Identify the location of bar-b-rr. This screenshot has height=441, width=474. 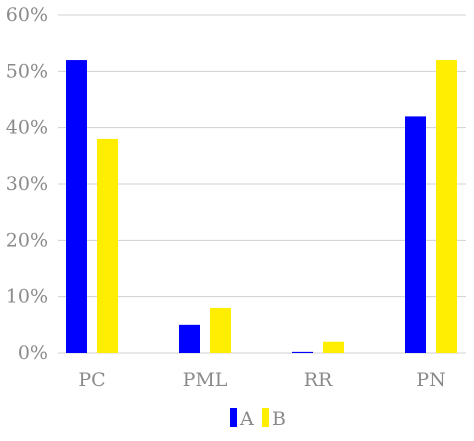
(333, 347).